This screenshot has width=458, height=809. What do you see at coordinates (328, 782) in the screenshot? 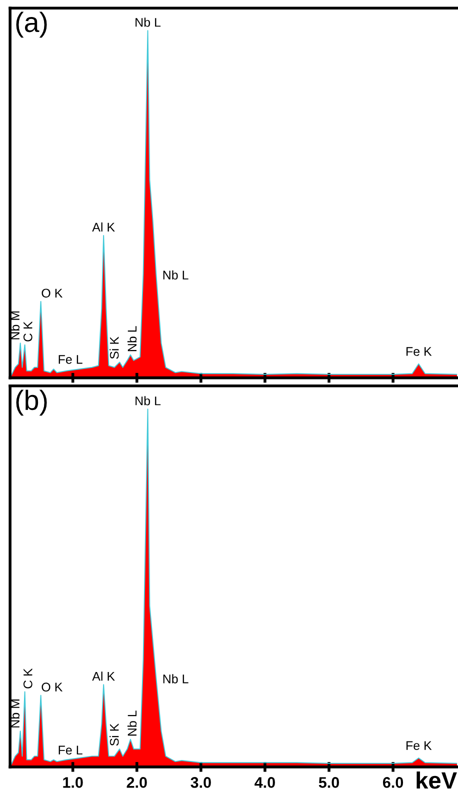
I see `x-tick-label: 5.0` at bounding box center [328, 782].